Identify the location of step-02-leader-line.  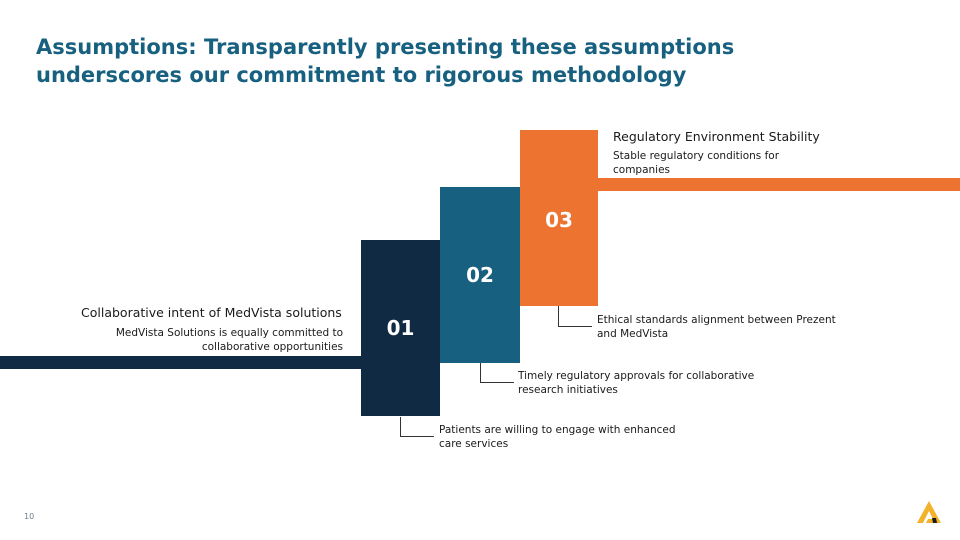
(497, 373).